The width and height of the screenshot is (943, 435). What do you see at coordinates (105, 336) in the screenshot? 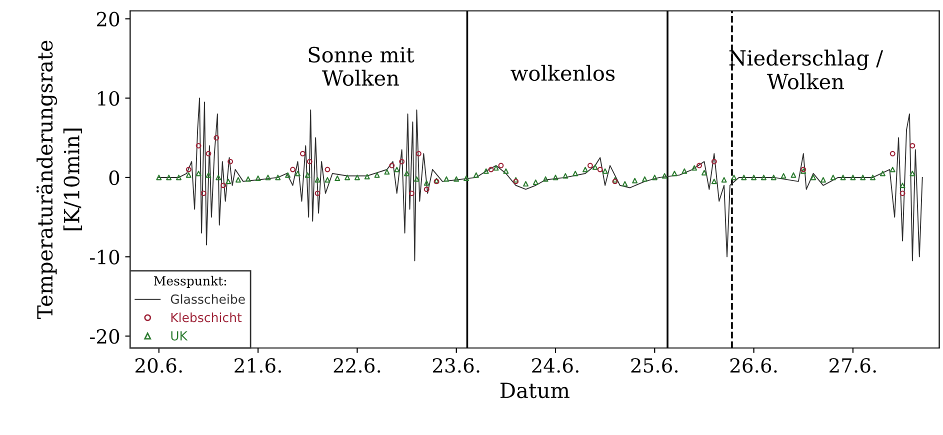
I see `y-tick-label: -20` at bounding box center [105, 336].